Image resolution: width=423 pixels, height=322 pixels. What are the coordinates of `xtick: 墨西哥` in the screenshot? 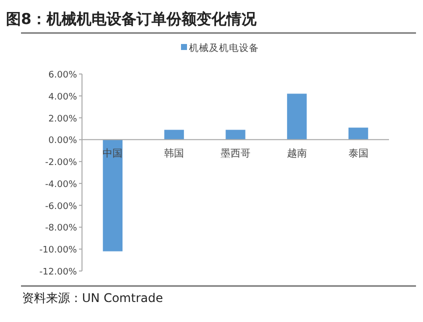 It's located at (235, 154).